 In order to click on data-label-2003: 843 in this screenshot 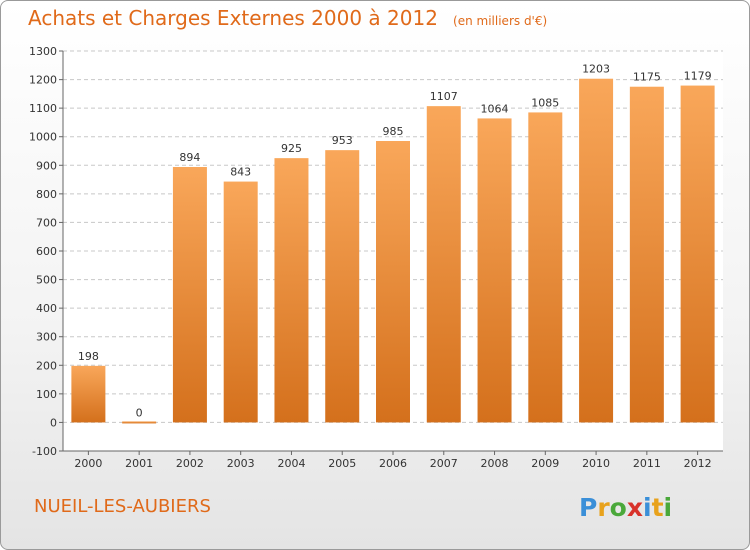, I will do `click(240, 172)`.